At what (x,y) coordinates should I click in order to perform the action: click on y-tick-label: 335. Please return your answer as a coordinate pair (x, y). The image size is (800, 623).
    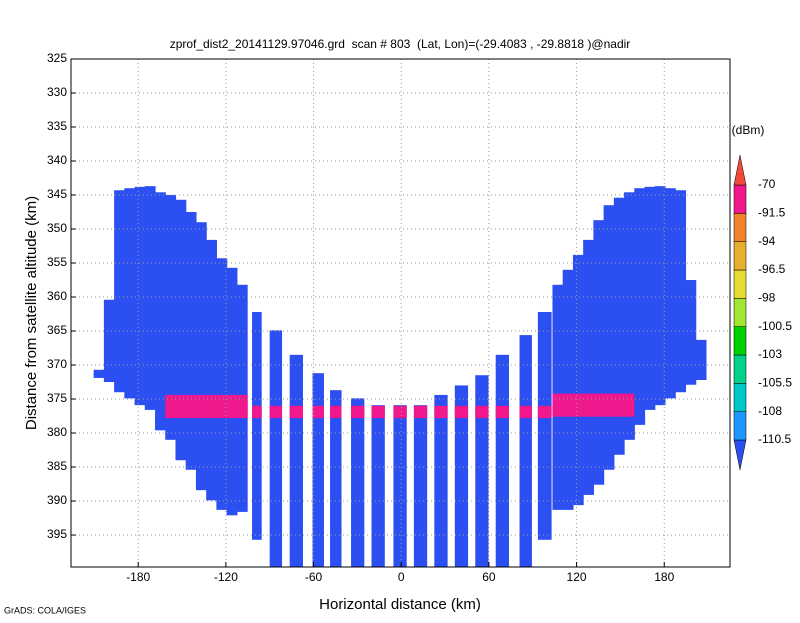
    Looking at the image, I should click on (57, 126).